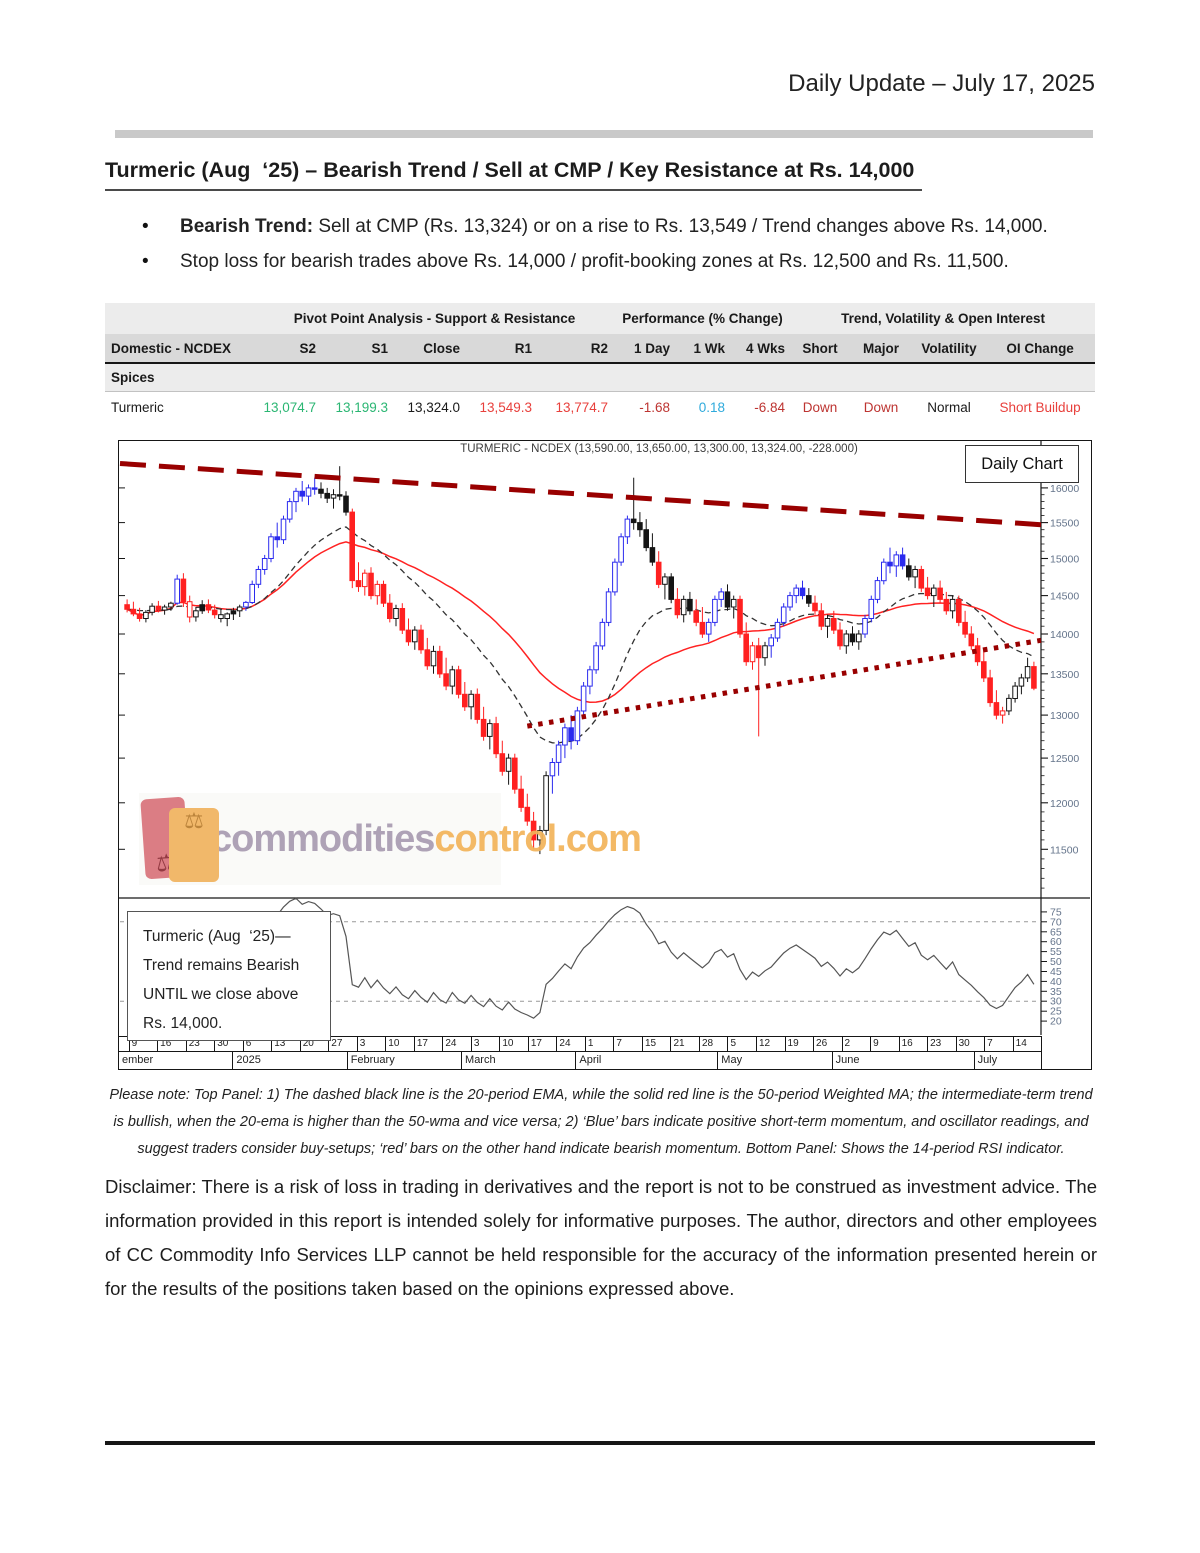 This screenshot has width=1200, height=1553. What do you see at coordinates (761, 407) in the screenshot?
I see `cell-4wks: -6.84` at bounding box center [761, 407].